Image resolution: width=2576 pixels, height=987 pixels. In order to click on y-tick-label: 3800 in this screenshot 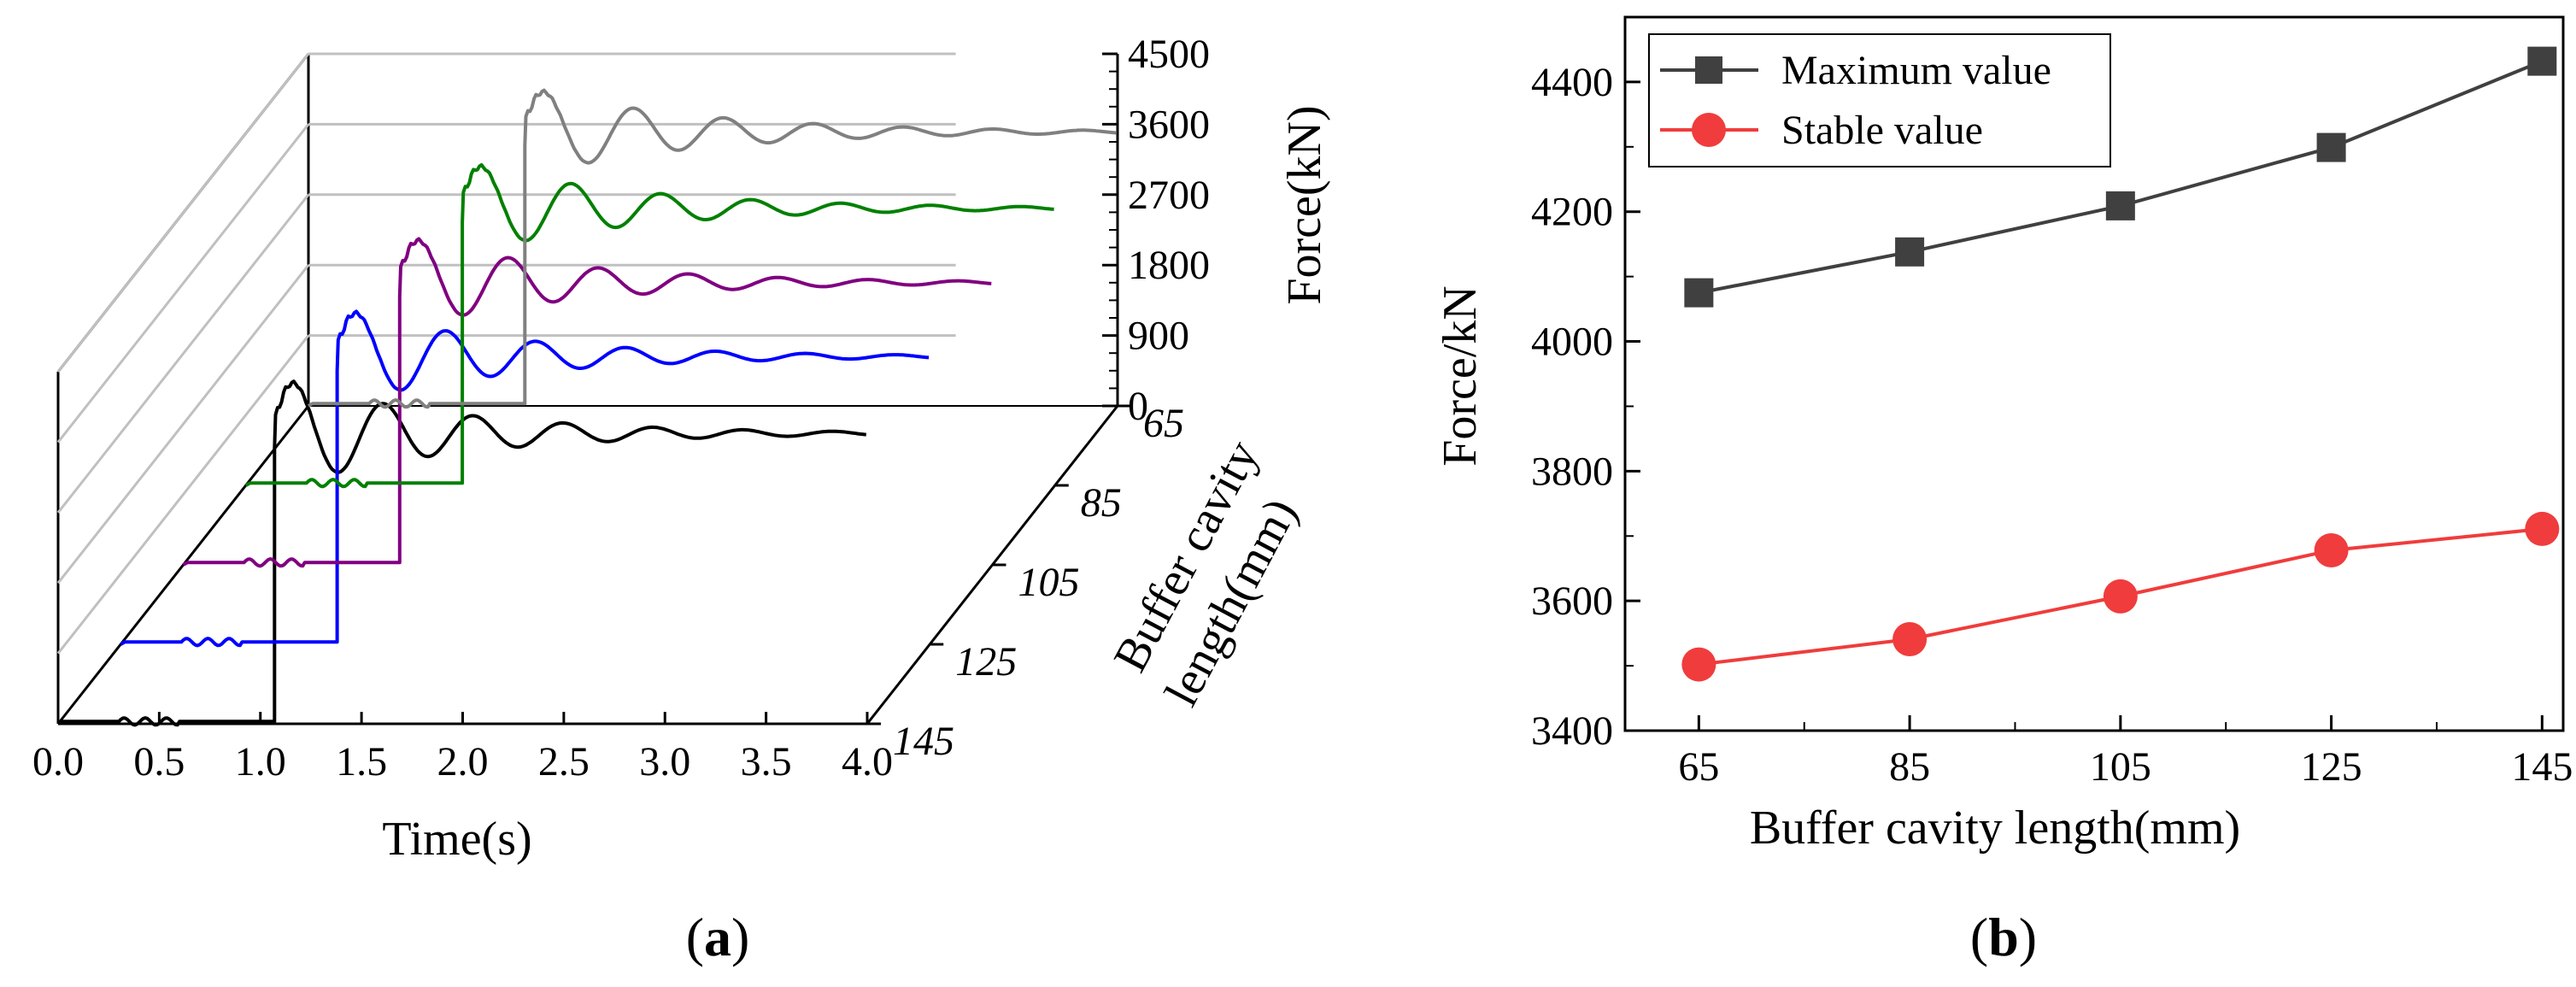, I will do `click(1572, 471)`.